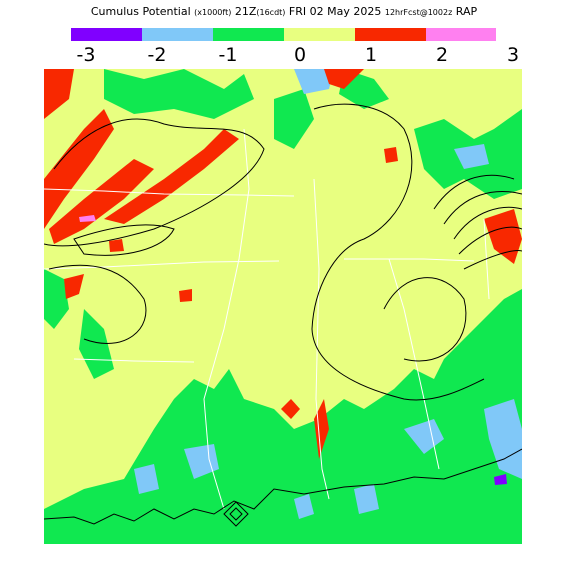 The height and width of the screenshot is (568, 568). What do you see at coordinates (106, 34) in the screenshot?
I see `legend-bin-neg3-neg2` at bounding box center [106, 34].